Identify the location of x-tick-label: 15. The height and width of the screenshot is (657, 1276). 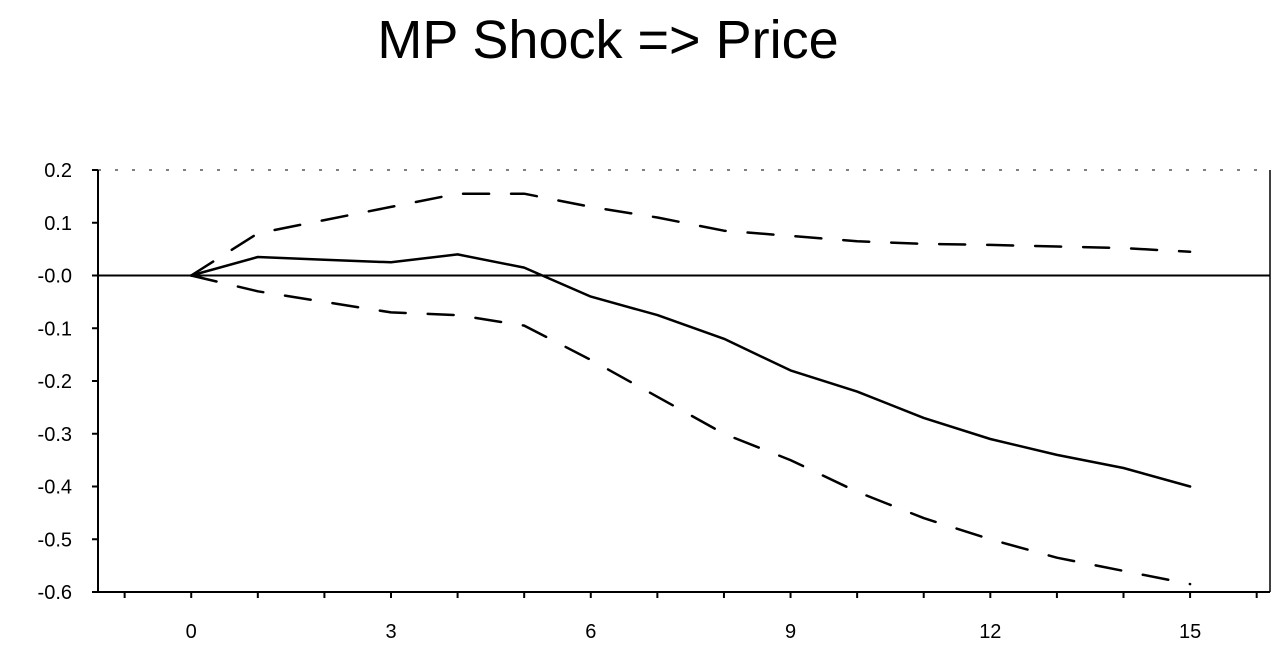
(1190, 632).